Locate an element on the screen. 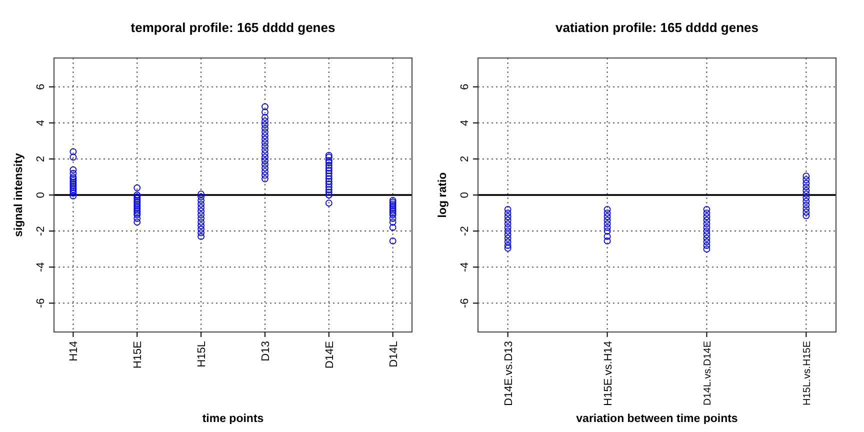 The width and height of the screenshot is (864, 432). x-tick-label: D14E is located at coordinates (330, 355).